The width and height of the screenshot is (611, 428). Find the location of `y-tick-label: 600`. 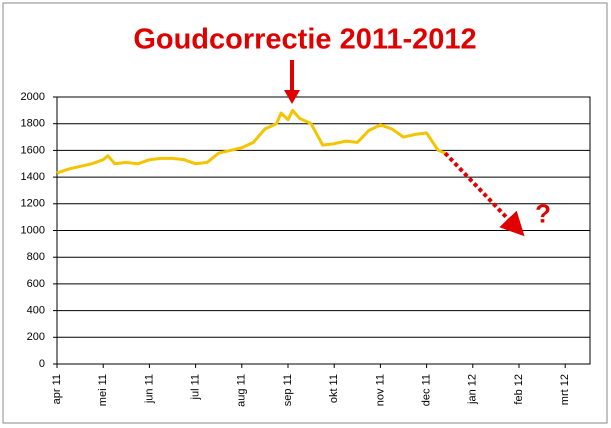

y-tick-label: 600 is located at coordinates (36, 284).